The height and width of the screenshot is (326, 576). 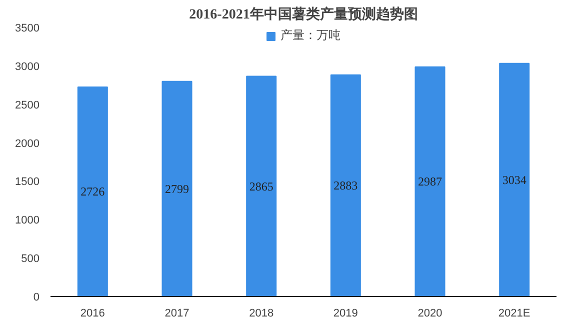 I want to click on data-label: 2726, so click(x=92, y=191).